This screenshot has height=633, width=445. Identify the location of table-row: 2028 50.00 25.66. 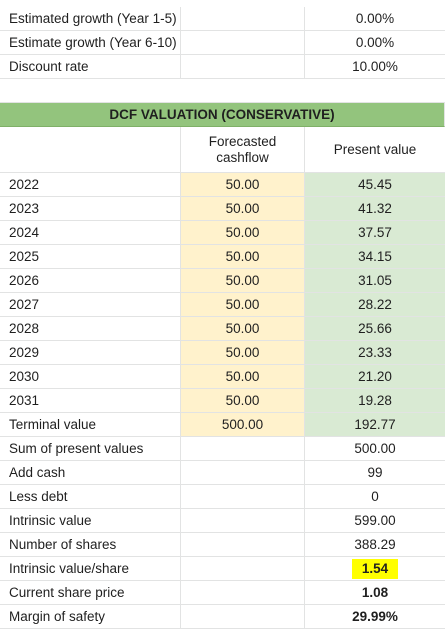
(222, 329).